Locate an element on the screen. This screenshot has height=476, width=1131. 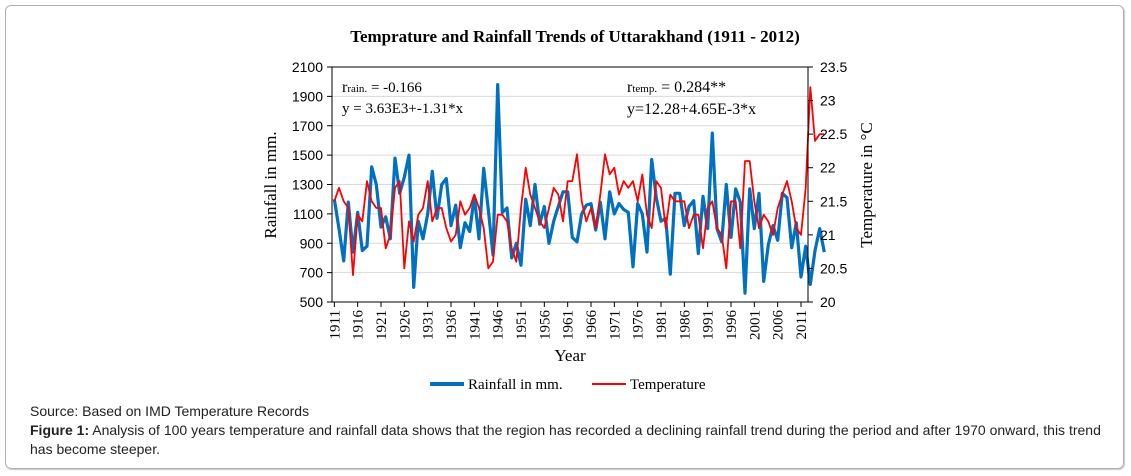
y2-tick-labels: 20 20.5 21 21.5 22 22.5 23 23.5 is located at coordinates (833, 184).